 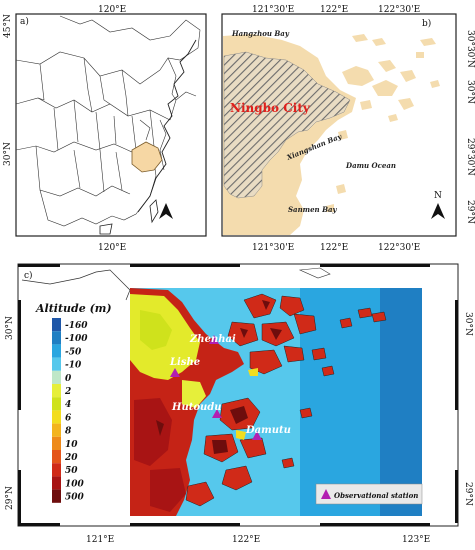 I want to click on panel-b-top-lon-3: 122°30'E, so click(x=399, y=10).